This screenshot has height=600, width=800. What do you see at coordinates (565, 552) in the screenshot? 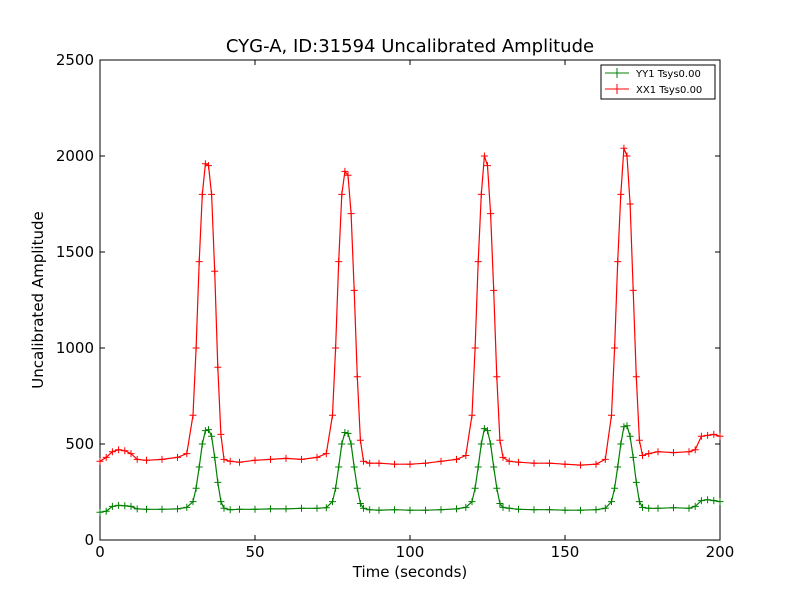
I see `x-tick-label: 150` at bounding box center [565, 552].